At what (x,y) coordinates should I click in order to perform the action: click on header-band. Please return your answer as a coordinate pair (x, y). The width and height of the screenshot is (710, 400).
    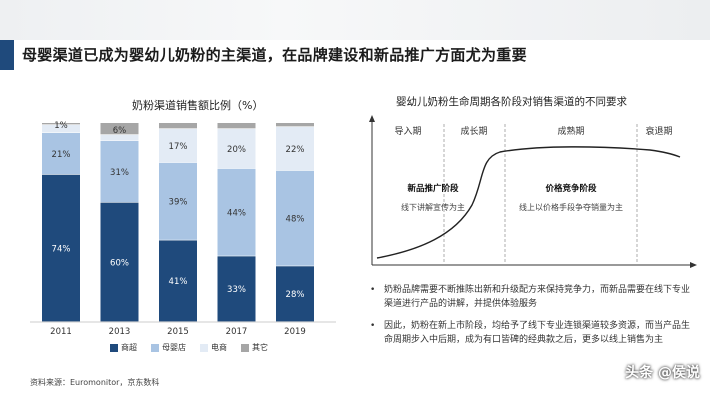
    Looking at the image, I should click on (355, 20).